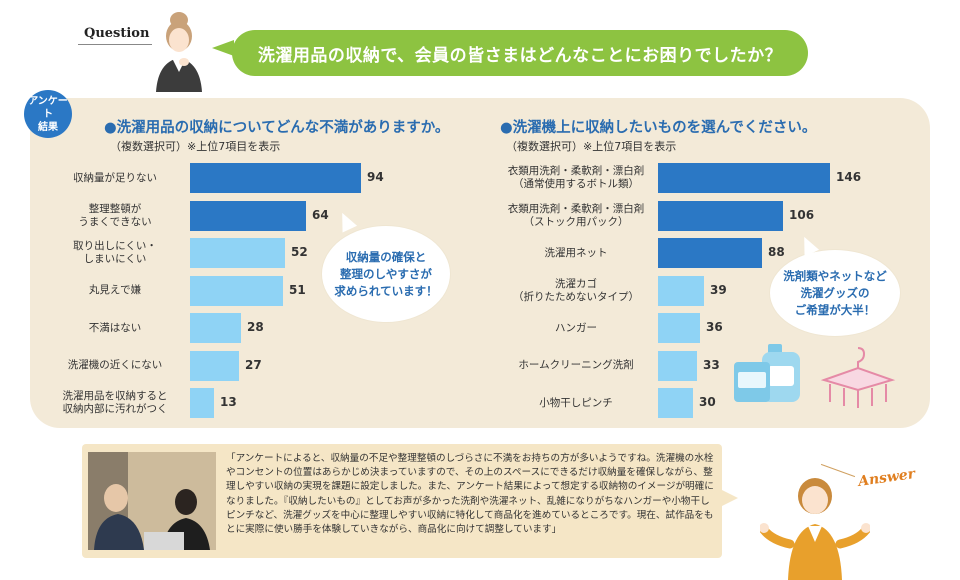 This screenshot has height=580, width=960. What do you see at coordinates (115, 44) in the screenshot?
I see `question-underline` at bounding box center [115, 44].